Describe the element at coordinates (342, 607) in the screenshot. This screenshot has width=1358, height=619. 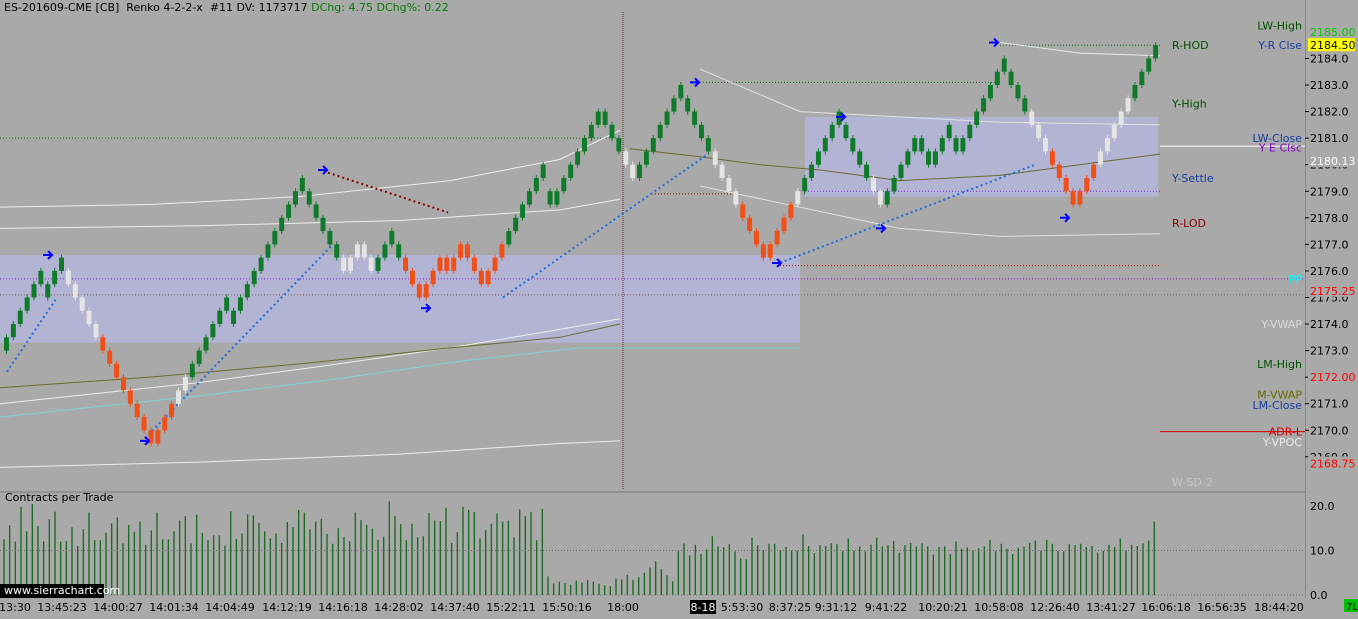
I see `time-label: 14:16:18` at that location.